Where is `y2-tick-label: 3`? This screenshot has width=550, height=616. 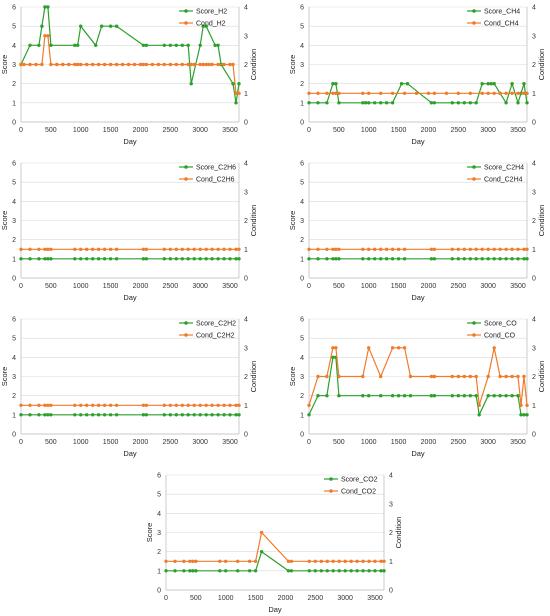 y2-tick-label: 3 is located at coordinates (534, 348).